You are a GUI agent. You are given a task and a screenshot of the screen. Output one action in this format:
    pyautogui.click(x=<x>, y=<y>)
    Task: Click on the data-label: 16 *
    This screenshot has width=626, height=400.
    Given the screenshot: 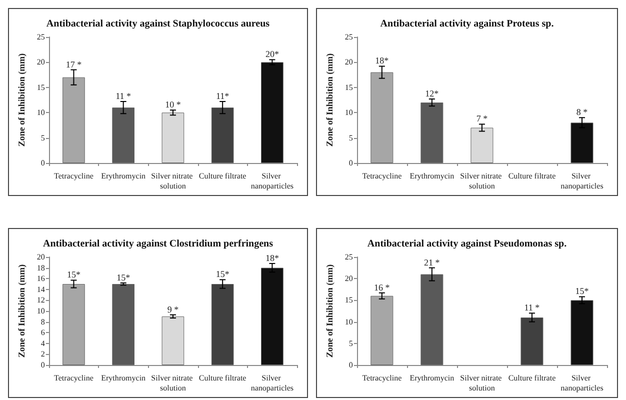 What is the action you would take?
    pyautogui.click(x=382, y=287)
    